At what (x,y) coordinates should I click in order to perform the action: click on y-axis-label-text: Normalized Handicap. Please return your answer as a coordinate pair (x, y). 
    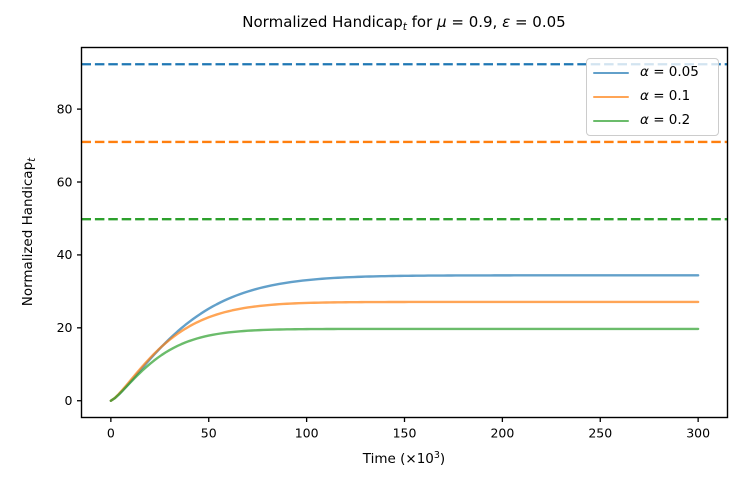
    Looking at the image, I should click on (28, 234).